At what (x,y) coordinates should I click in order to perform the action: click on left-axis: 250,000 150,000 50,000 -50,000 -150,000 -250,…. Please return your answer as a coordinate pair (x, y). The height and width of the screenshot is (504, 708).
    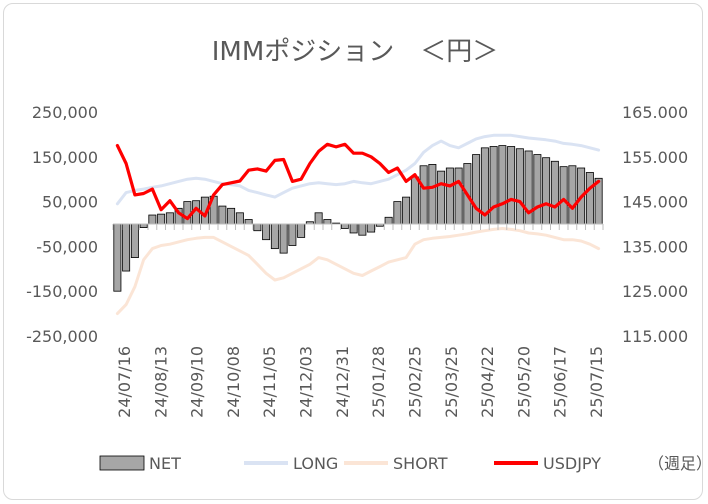
    Looking at the image, I should click on (62, 224).